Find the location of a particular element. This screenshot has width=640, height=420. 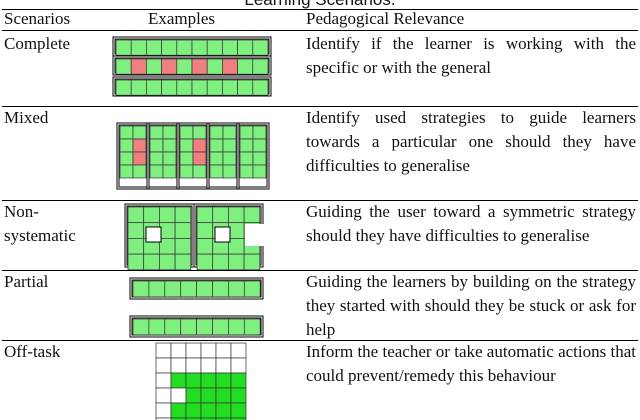

column-header: Scenarios is located at coordinates (37, 18).